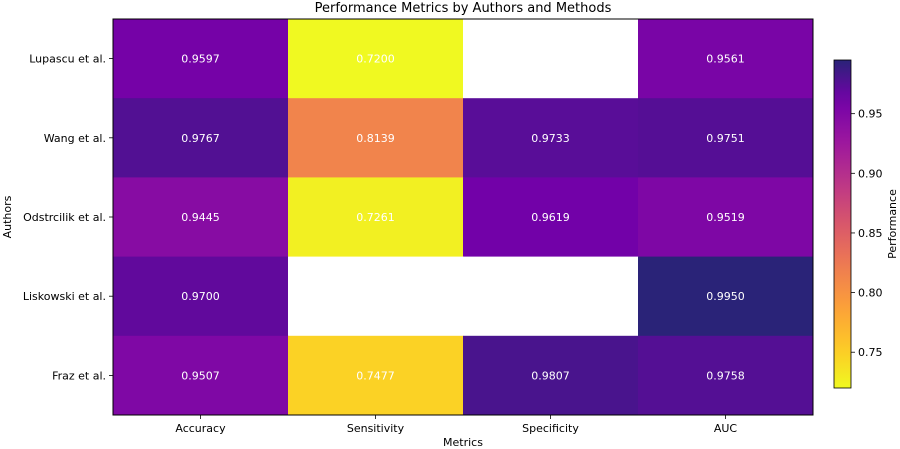  I want to click on x-tick-label: AUC, so click(726, 428).